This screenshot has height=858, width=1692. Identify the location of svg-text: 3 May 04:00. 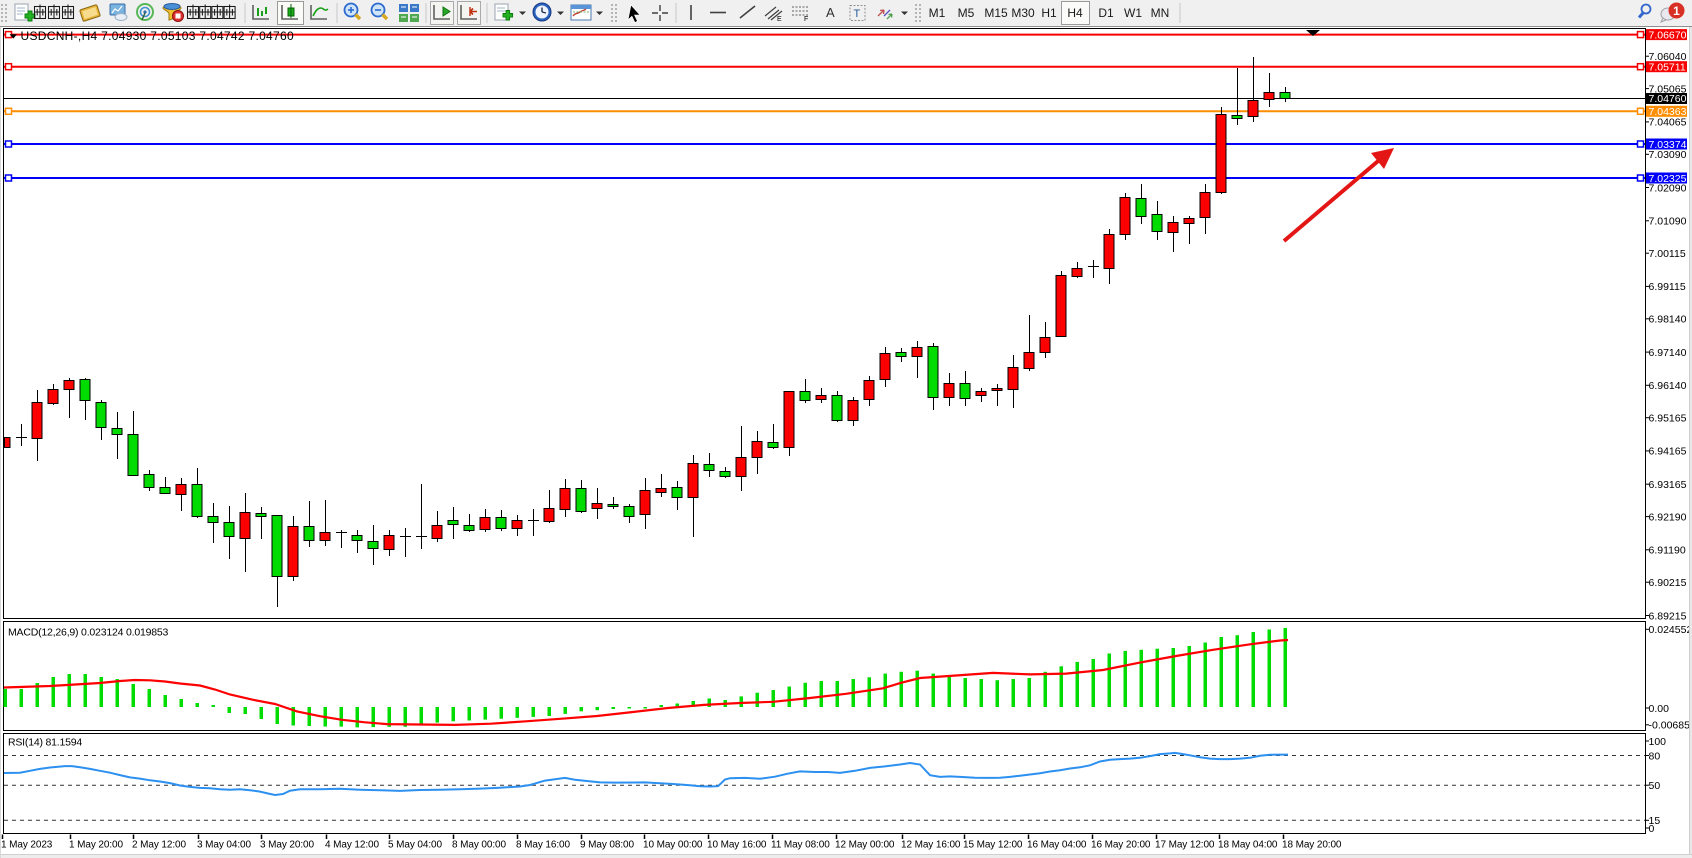
(224, 845).